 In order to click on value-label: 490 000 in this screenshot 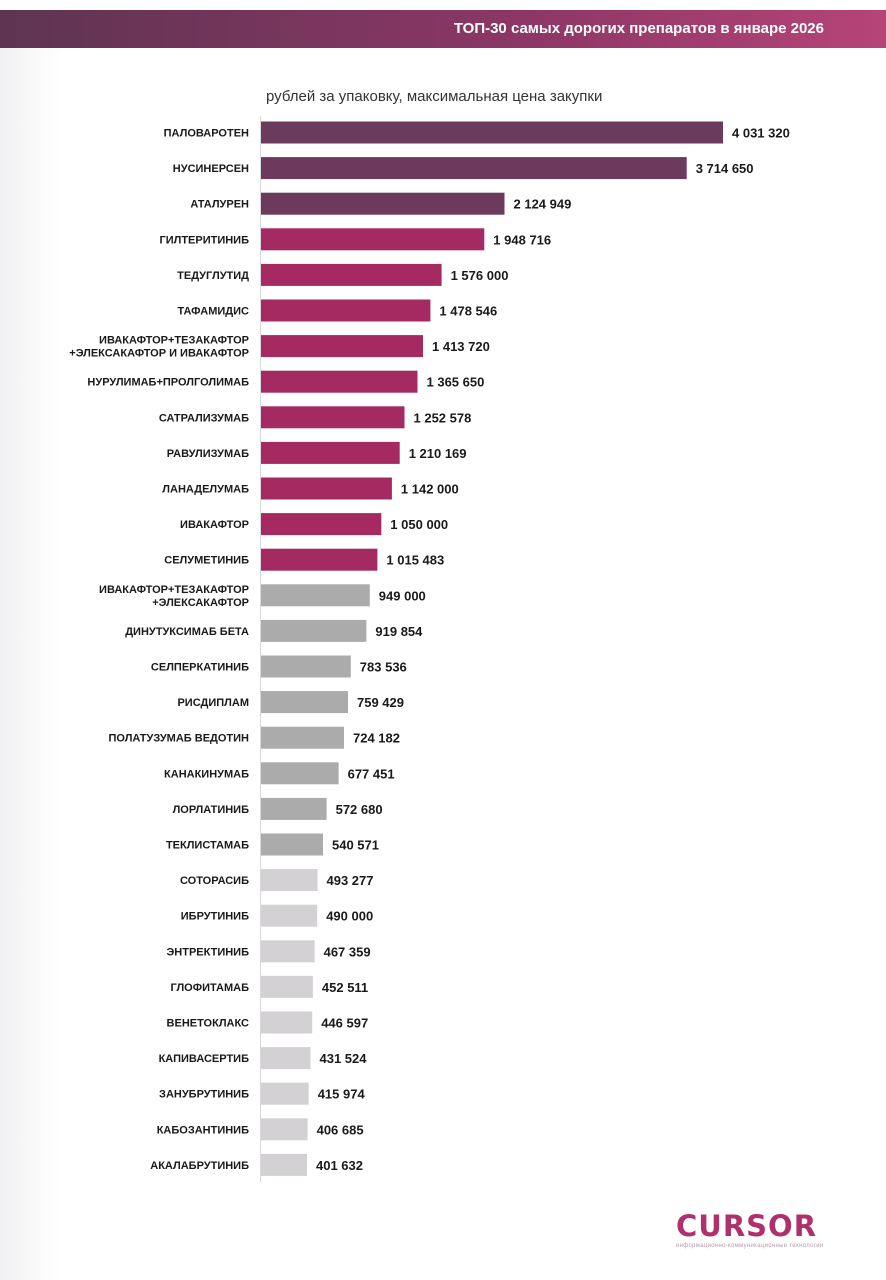, I will do `click(349, 916)`.